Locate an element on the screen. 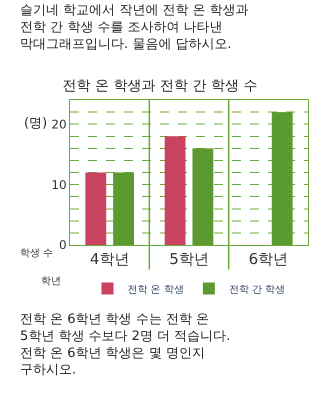  x-tick-label: 5학년 is located at coordinates (189, 259).